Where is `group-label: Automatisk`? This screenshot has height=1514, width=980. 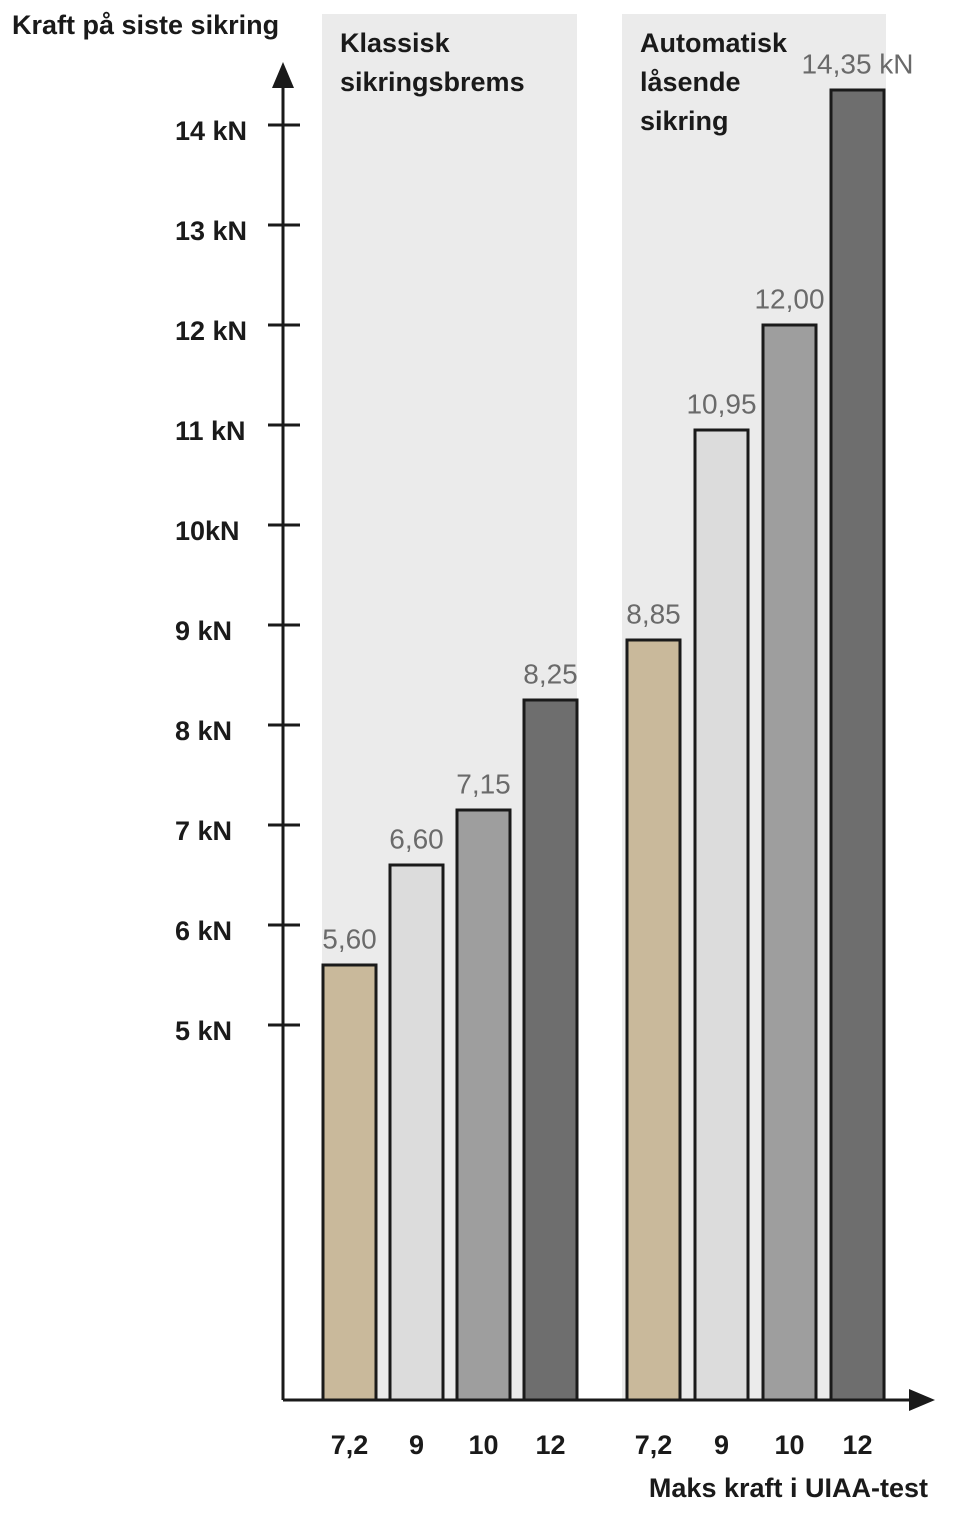 group-label: Automatisk is located at coordinates (714, 43).